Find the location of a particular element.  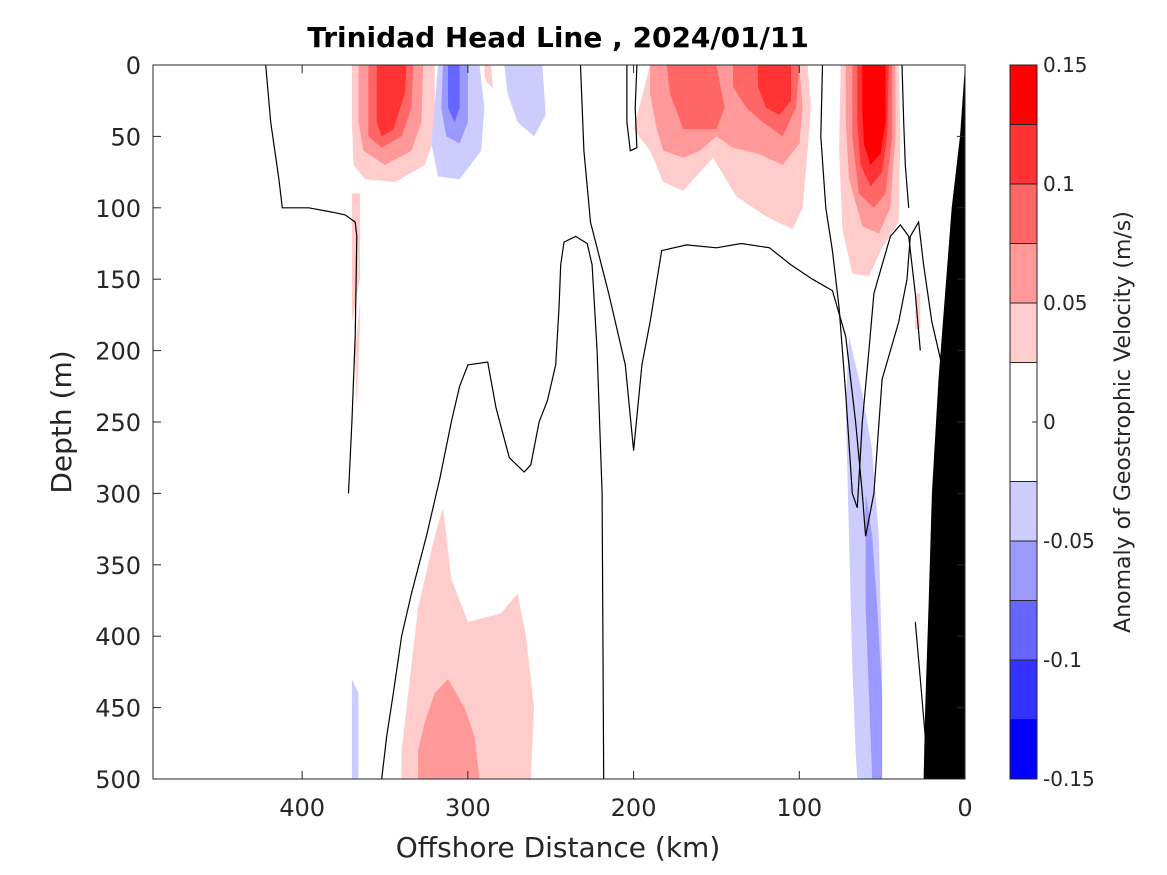

land-mask is located at coordinates (944, 422).